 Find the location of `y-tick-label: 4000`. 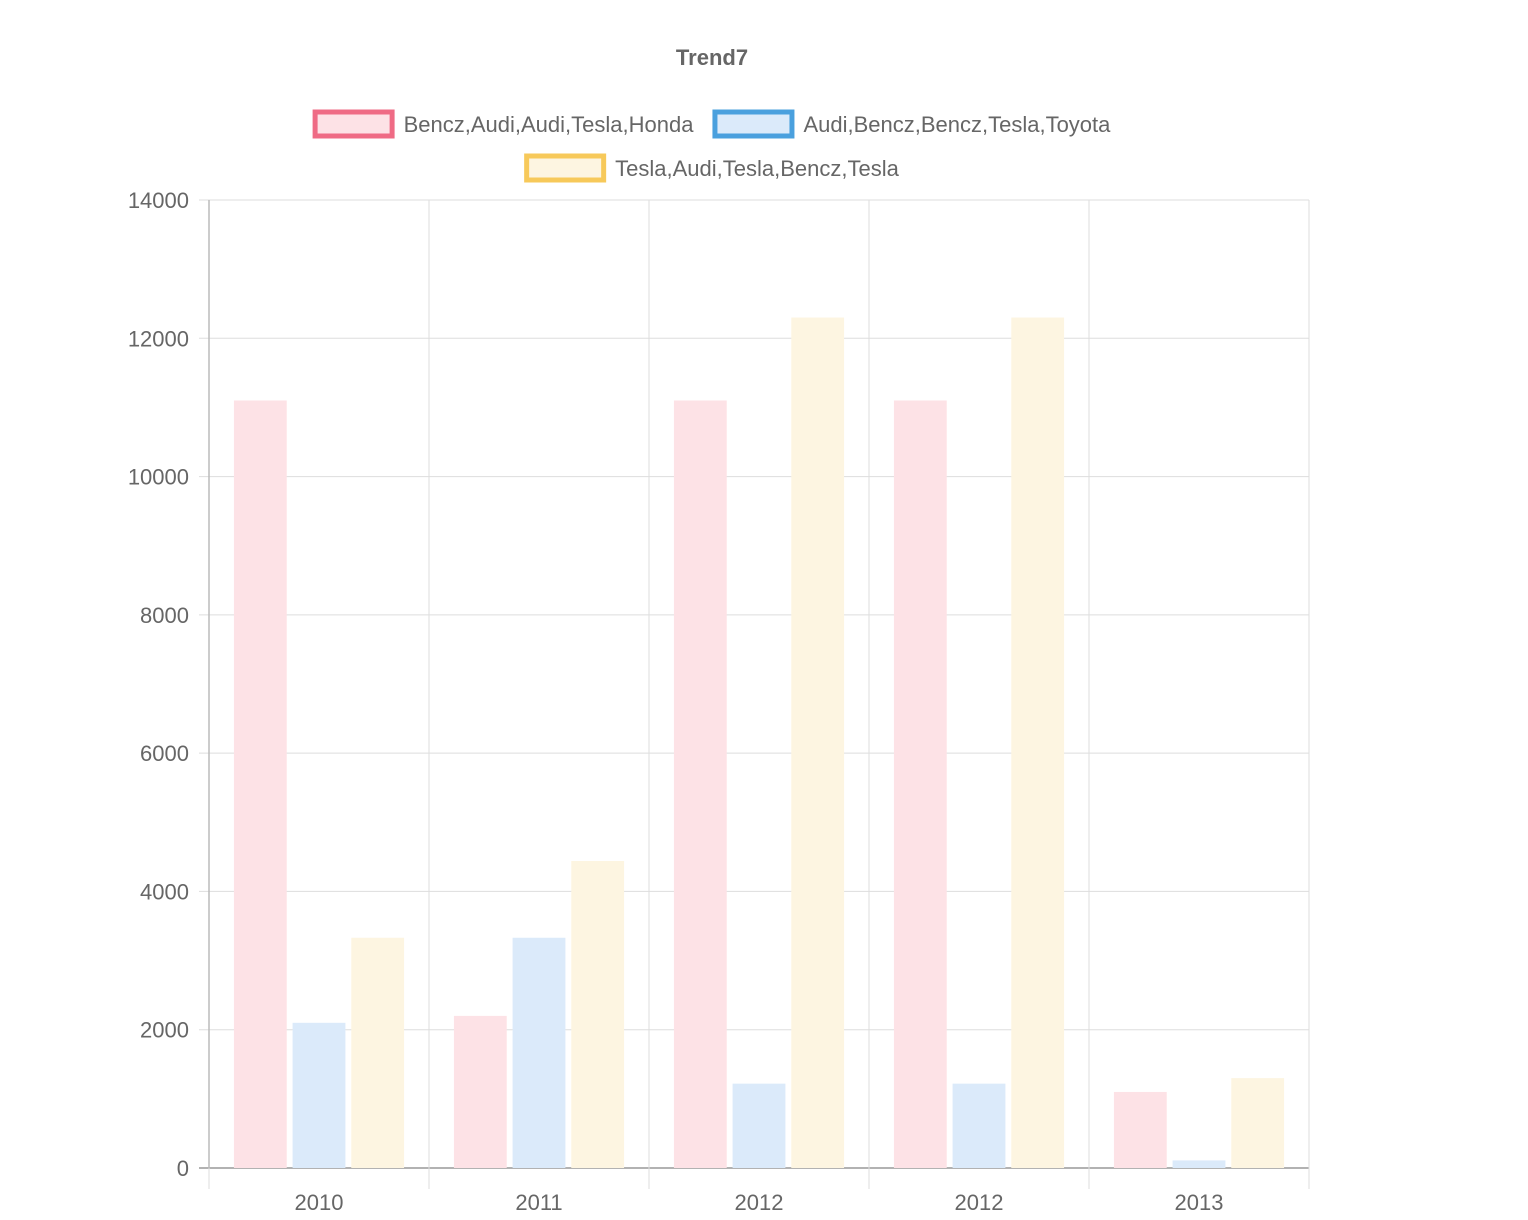

y-tick-label: 4000 is located at coordinates (164, 891).